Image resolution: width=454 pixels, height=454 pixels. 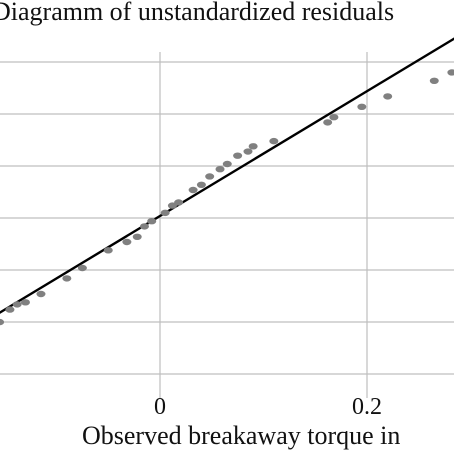 What do you see at coordinates (197, 13) in the screenshot?
I see `chart-title: Diagramm of unstandardized residuals` at bounding box center [197, 13].